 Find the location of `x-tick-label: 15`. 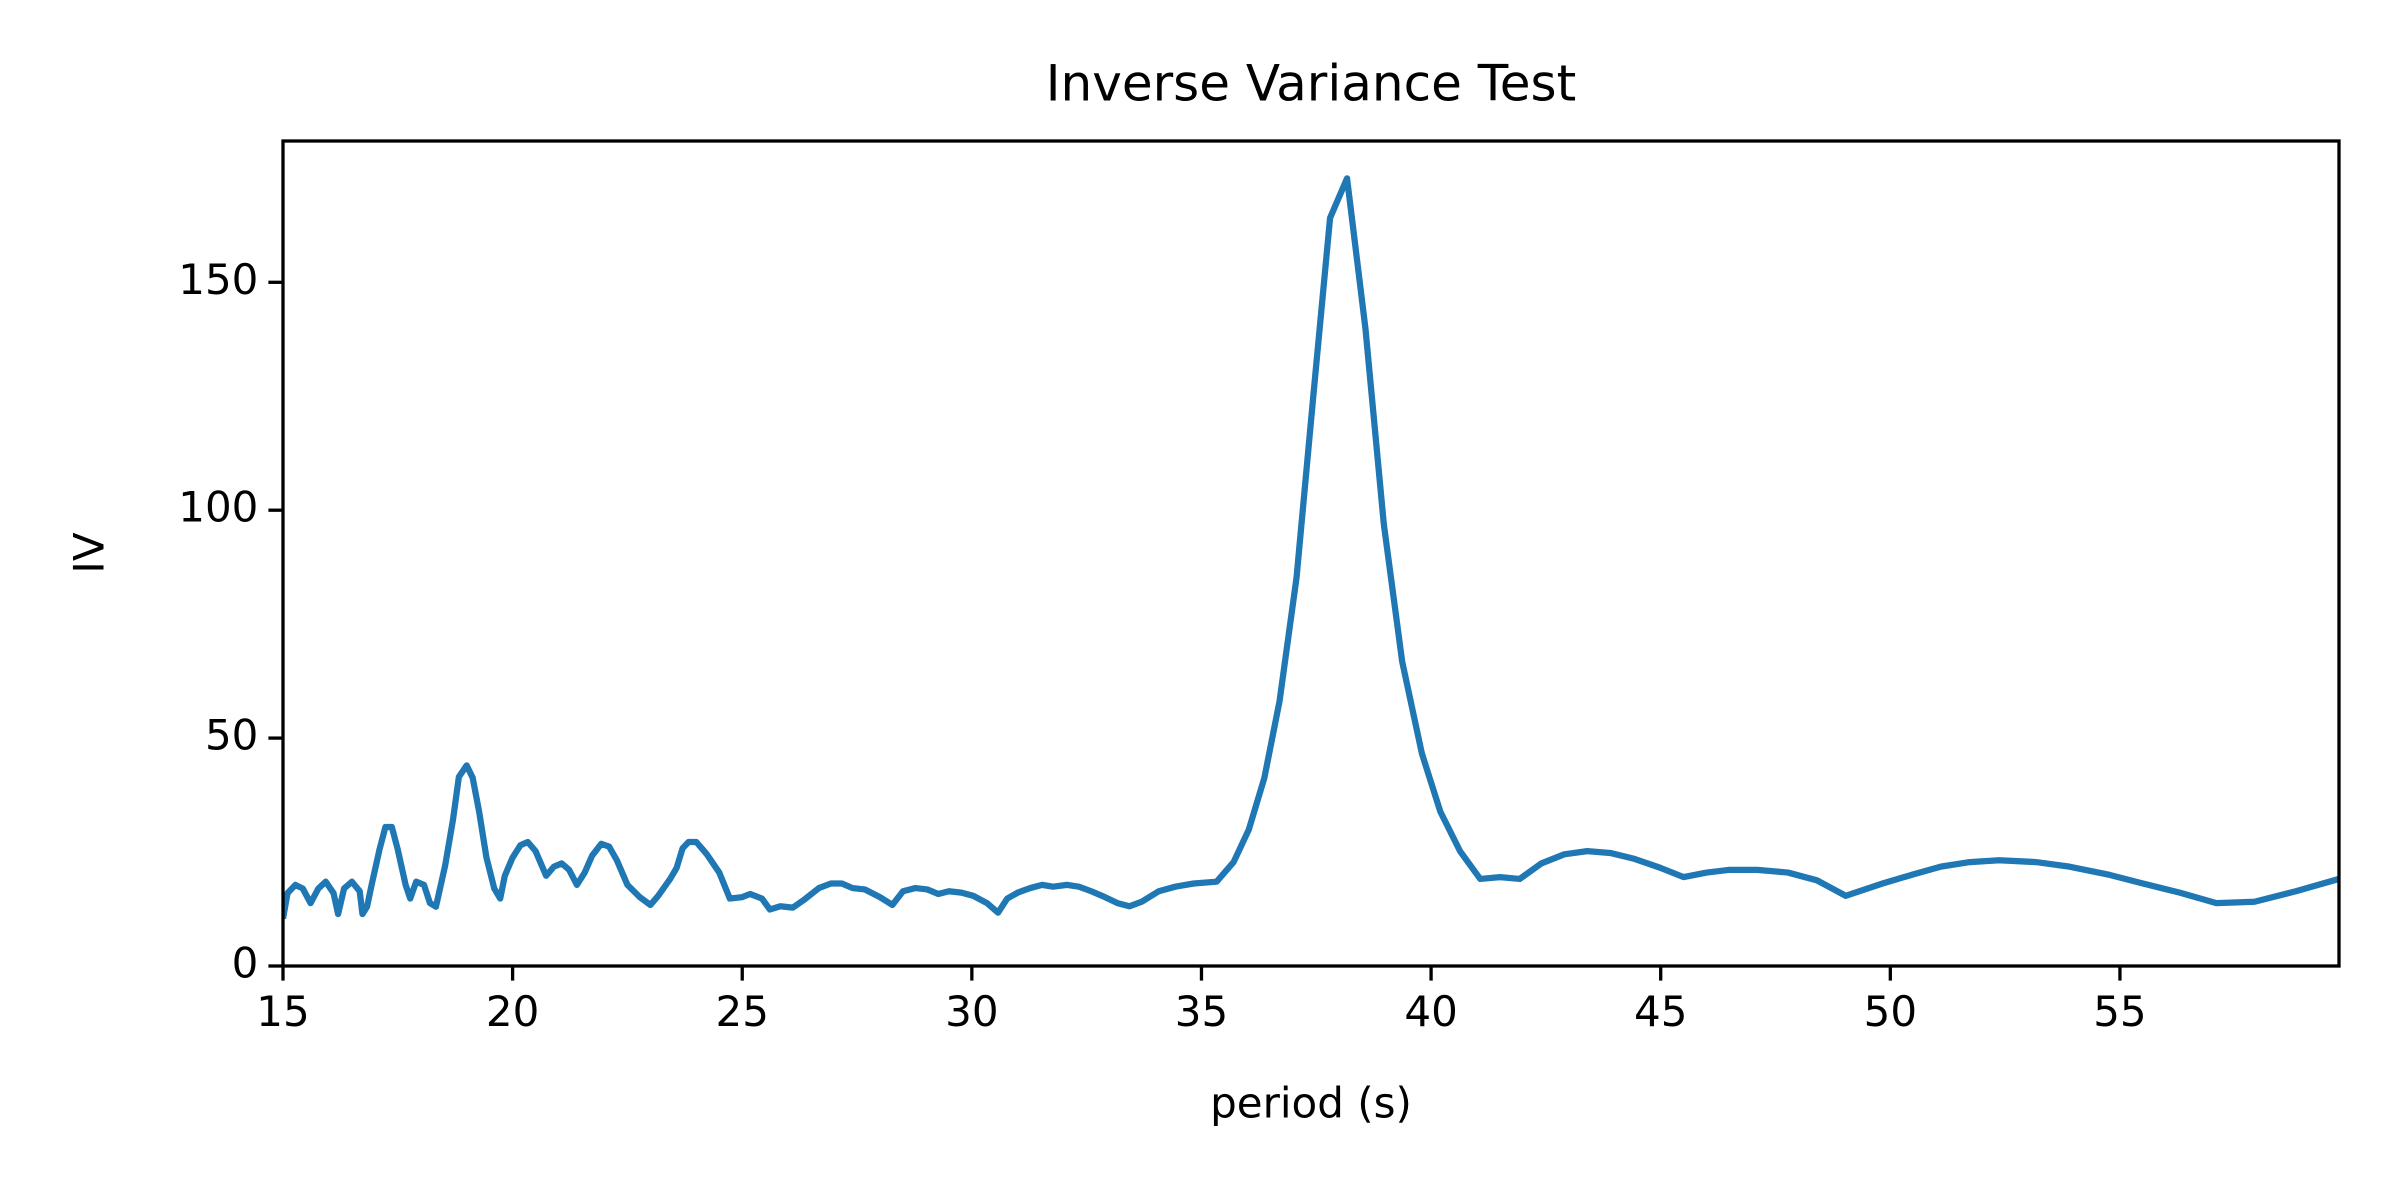

x-tick-label: 15 is located at coordinates (282, 1011).